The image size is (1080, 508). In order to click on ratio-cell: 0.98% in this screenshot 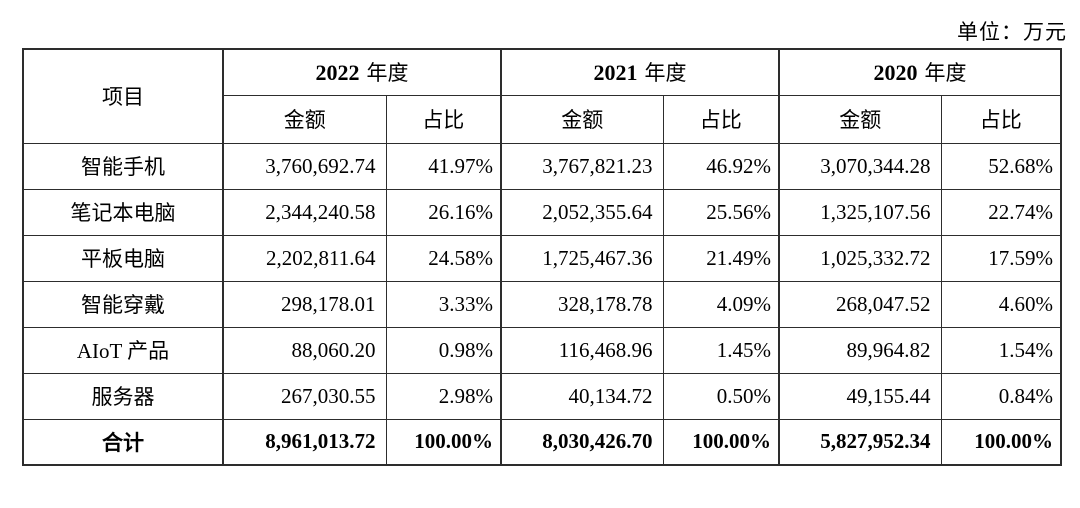, I will do `click(443, 350)`.